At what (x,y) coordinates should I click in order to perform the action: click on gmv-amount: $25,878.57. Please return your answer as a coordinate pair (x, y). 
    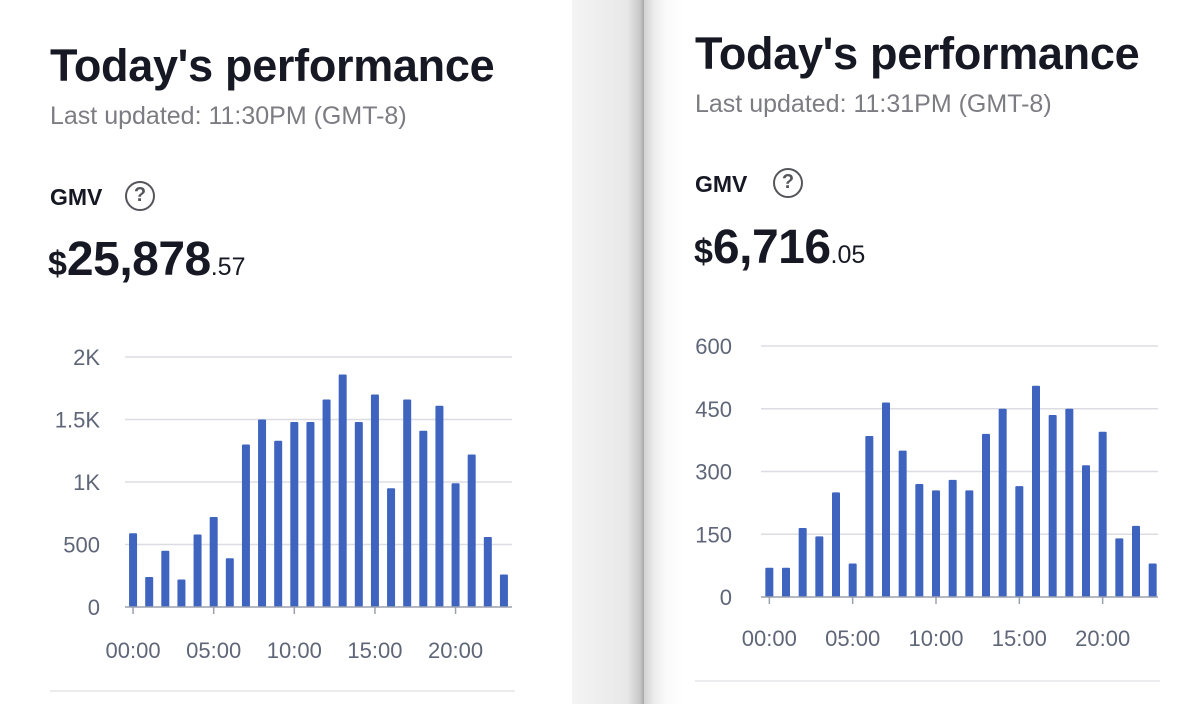
    Looking at the image, I should click on (147, 259).